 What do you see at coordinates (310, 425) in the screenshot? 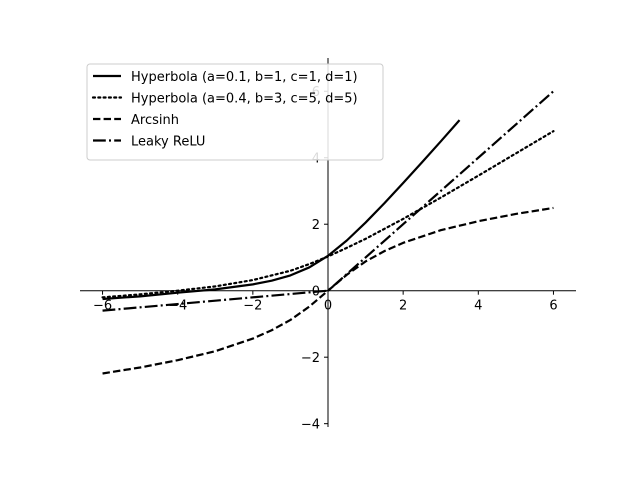
I see `y-tick-label: −4` at bounding box center [310, 425].